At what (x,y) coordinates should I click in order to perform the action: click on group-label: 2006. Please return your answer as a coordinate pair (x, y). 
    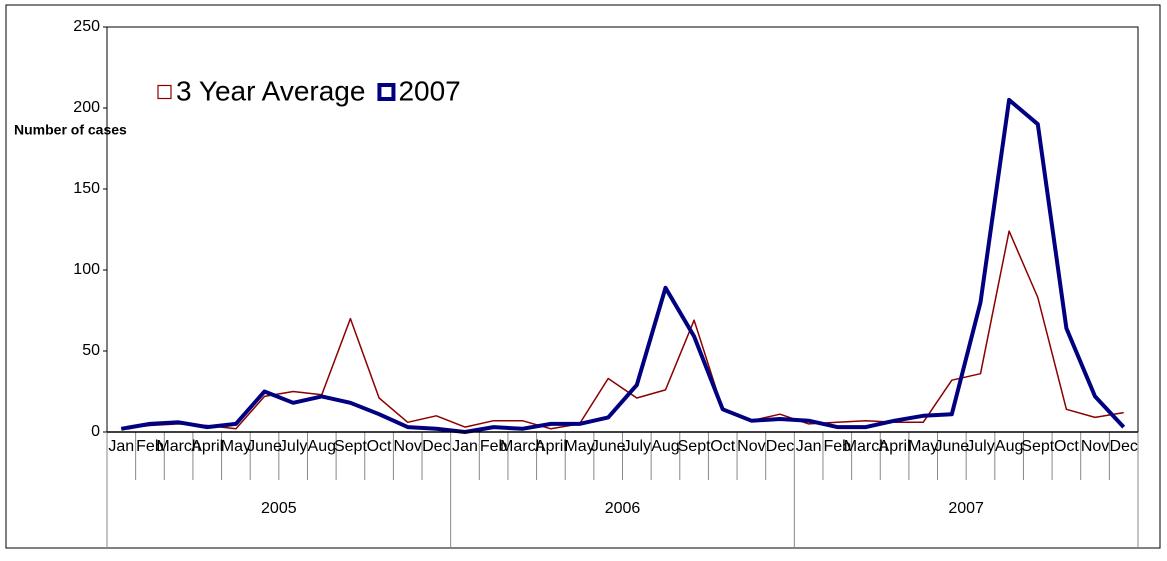
    Looking at the image, I should click on (623, 508).